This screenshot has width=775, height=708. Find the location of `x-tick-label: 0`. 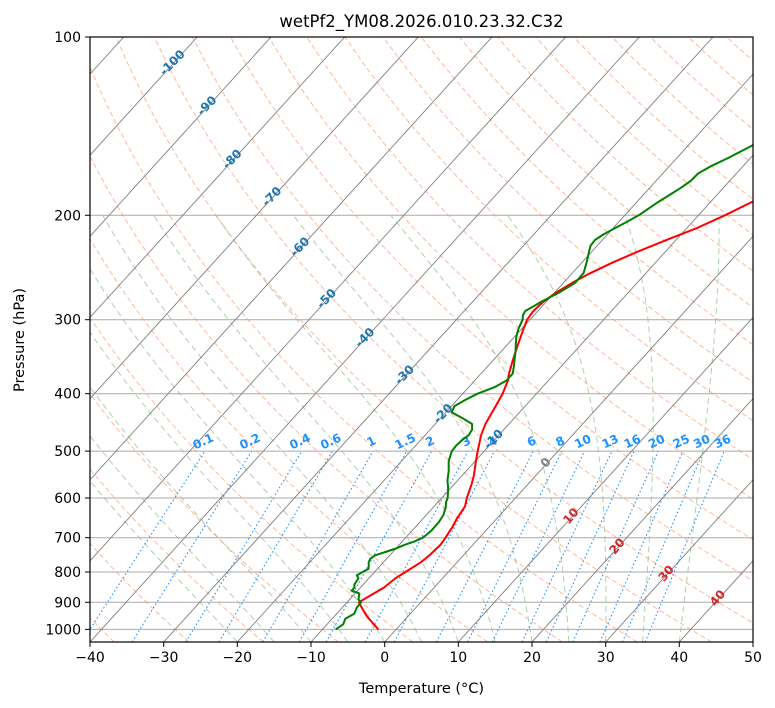

x-tick-label: 0 is located at coordinates (384, 658).